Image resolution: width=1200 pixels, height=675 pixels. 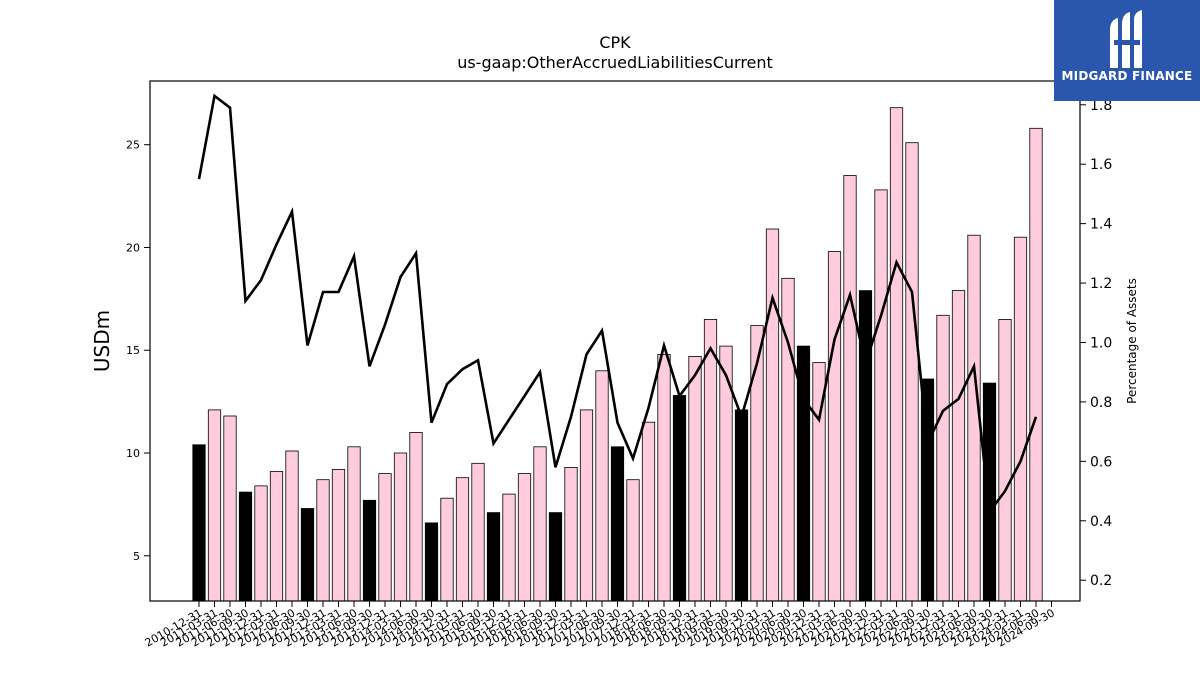 I want to click on chart-subtitle: us-gaap:OtherAccruedLiabilitiesCurrent, so click(x=615, y=62).